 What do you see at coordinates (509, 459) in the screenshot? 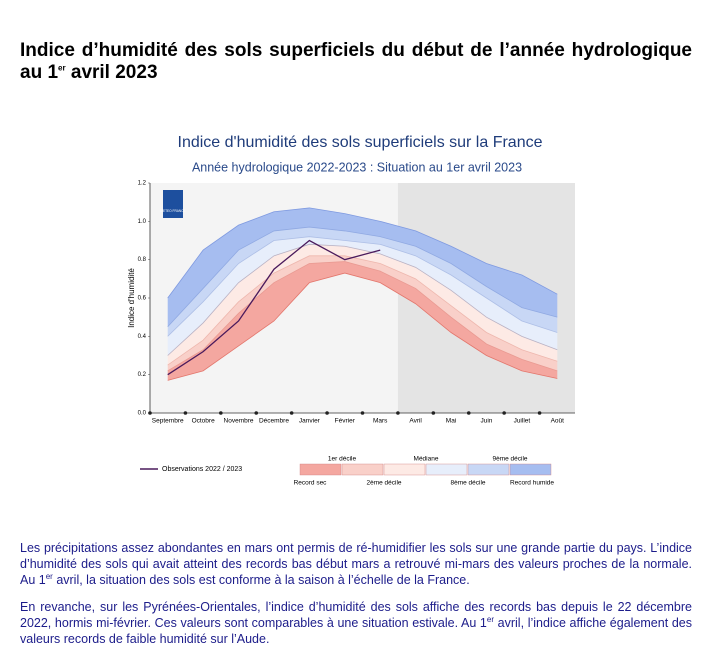
I see `legend-label: 9ème décile` at bounding box center [509, 459].